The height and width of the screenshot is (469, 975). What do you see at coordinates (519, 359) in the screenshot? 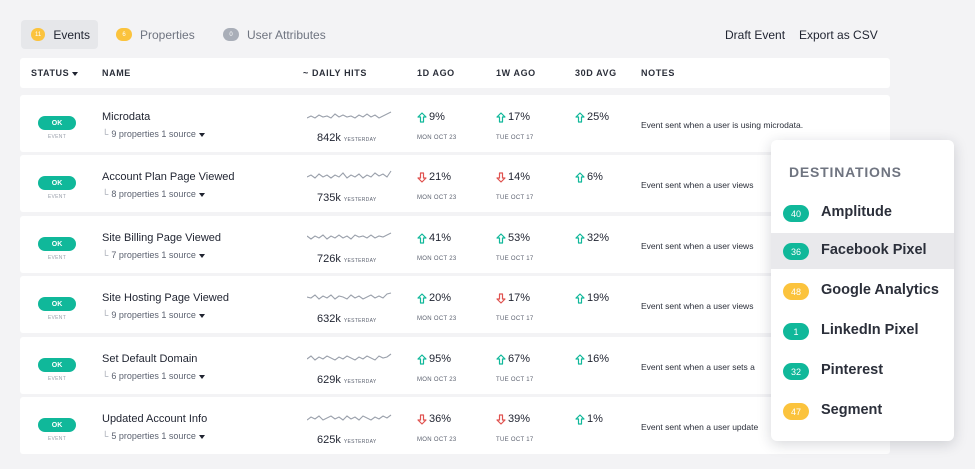
I see `1w-ago-value: 67%` at bounding box center [519, 359].